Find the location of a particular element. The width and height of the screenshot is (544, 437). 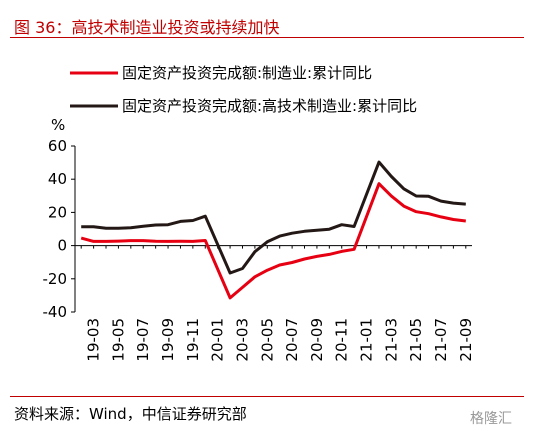

x-tick-label: 19-07 is located at coordinates (143, 340).